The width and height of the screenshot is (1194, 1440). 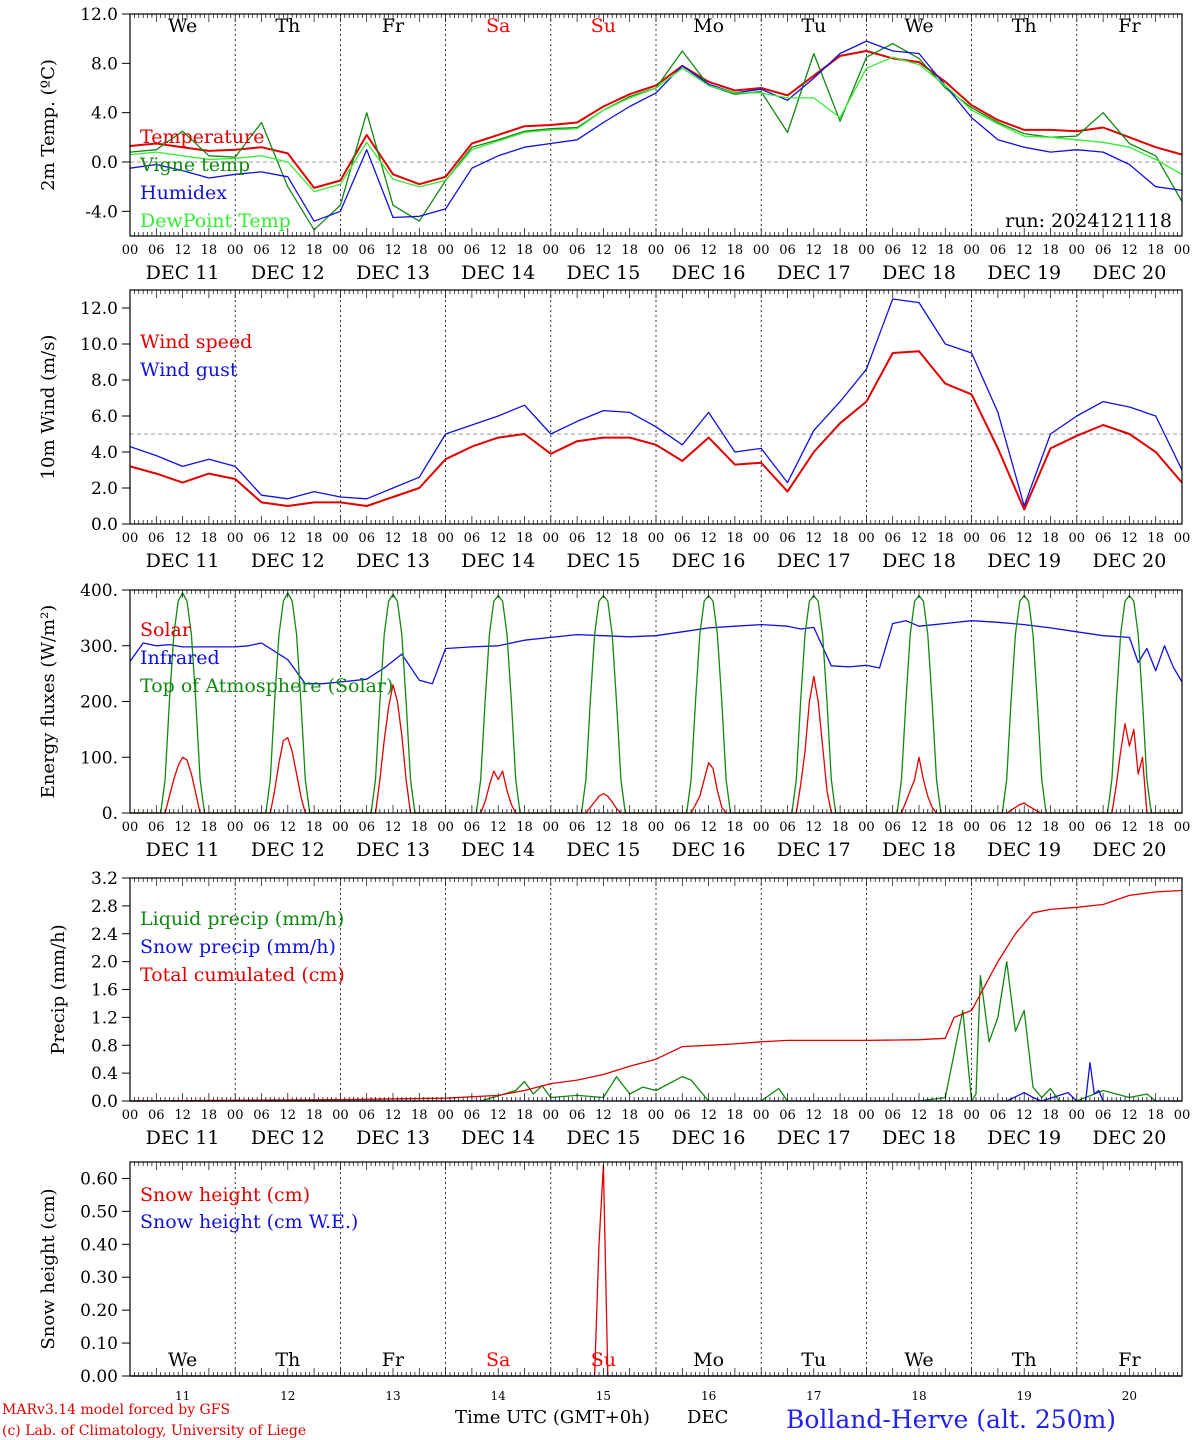 What do you see at coordinates (656, 430) in the screenshot?
I see `series-line-wind-speed` at bounding box center [656, 430].